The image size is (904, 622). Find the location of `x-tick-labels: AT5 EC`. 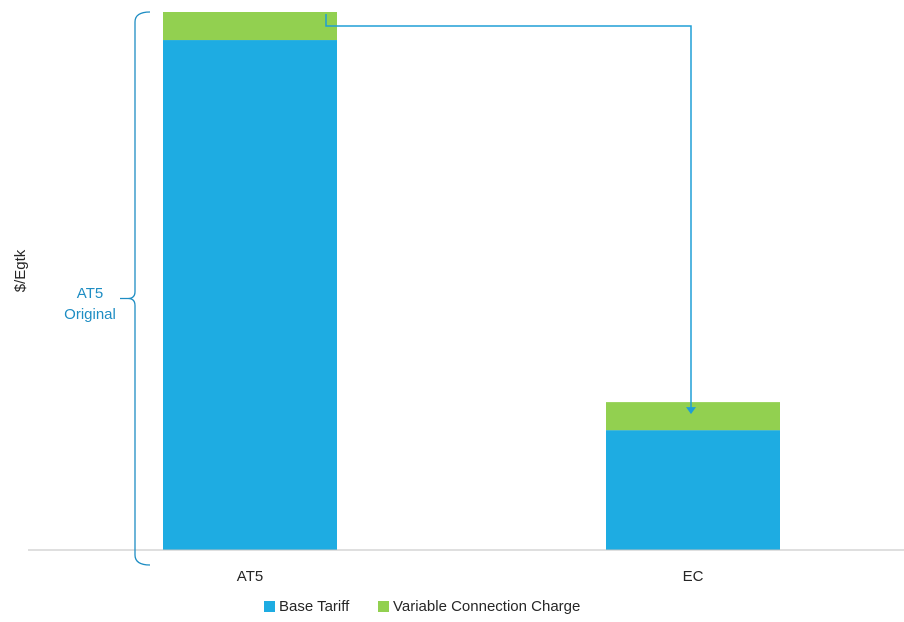

x-tick-labels: AT5 EC is located at coordinates (470, 576).